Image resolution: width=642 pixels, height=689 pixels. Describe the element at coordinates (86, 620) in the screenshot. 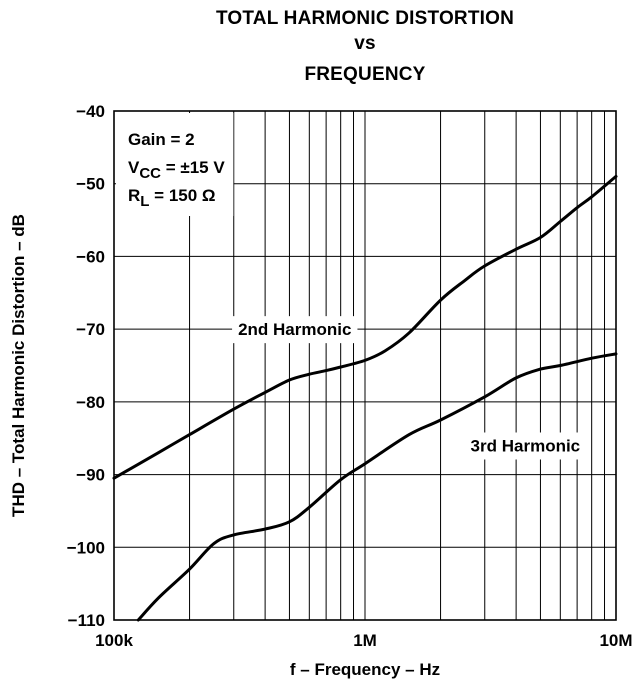

I see `y-tick-label: −110` at that location.